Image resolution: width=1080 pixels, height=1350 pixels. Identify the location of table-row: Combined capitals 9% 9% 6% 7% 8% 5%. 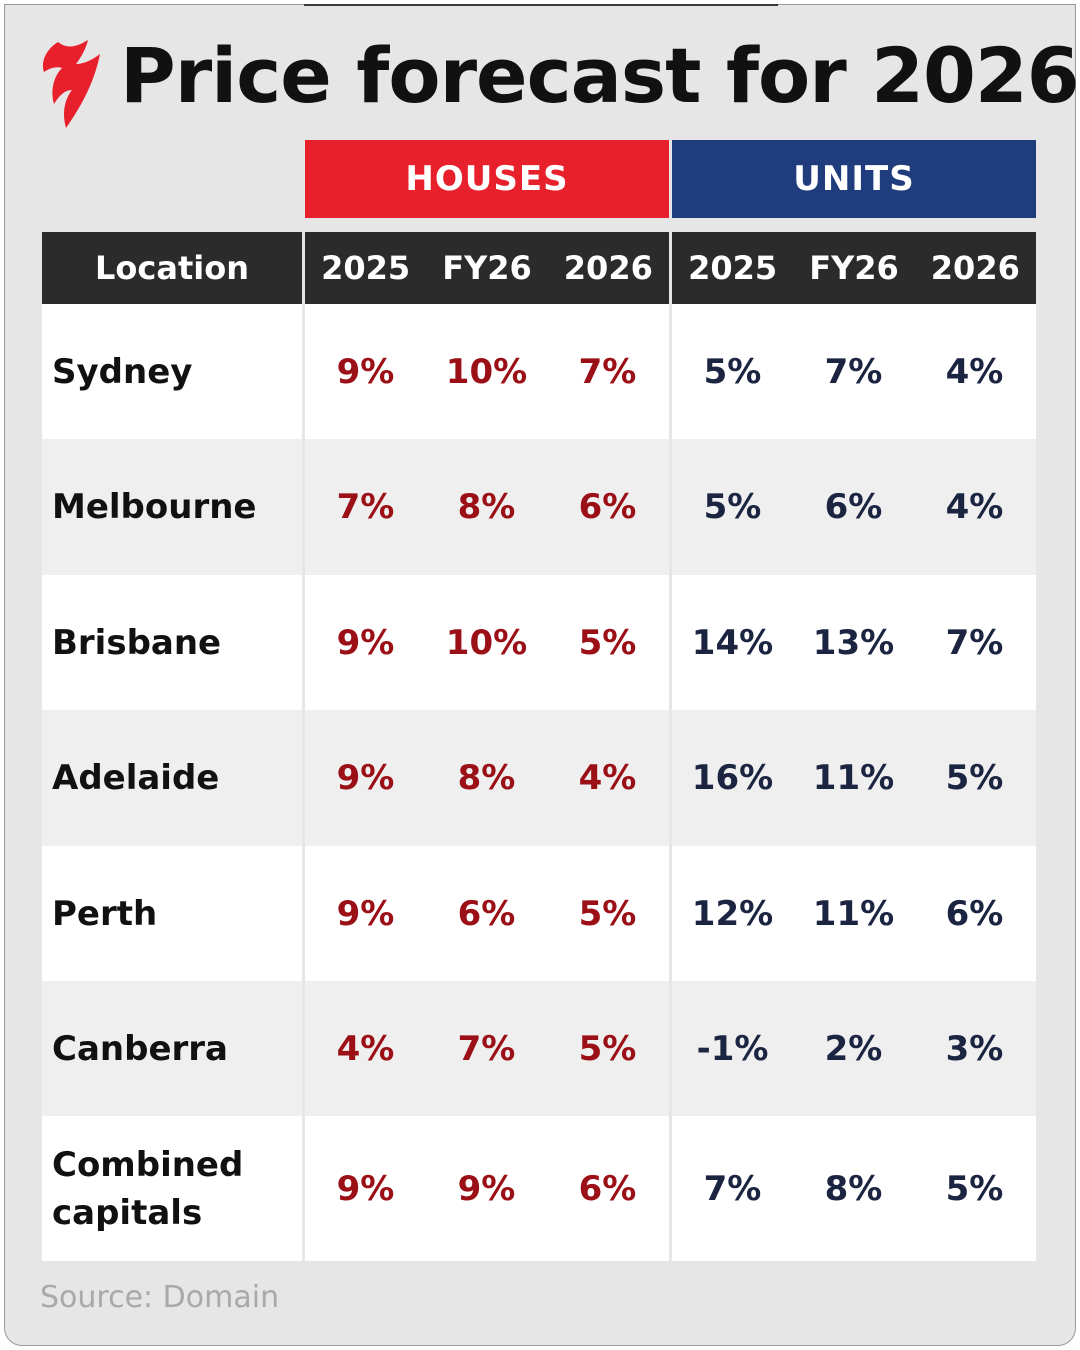
(539, 1188).